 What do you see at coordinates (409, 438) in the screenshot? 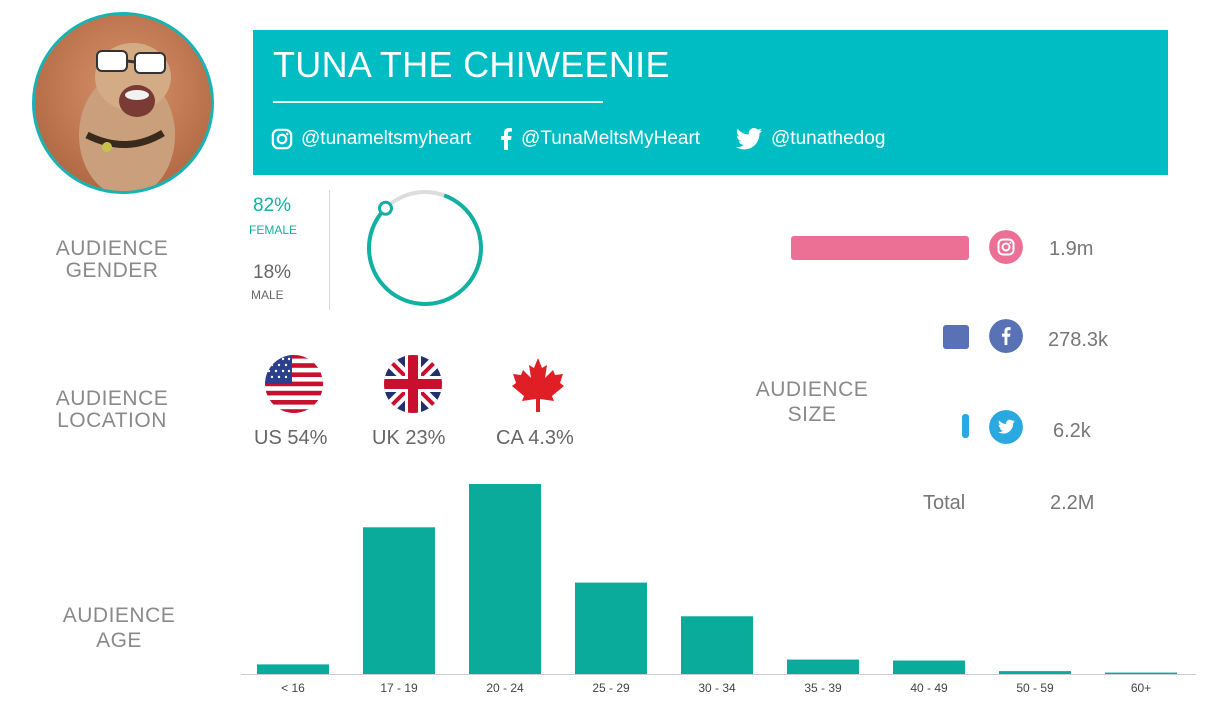
I see `country-uk: UK 23%` at bounding box center [409, 438].